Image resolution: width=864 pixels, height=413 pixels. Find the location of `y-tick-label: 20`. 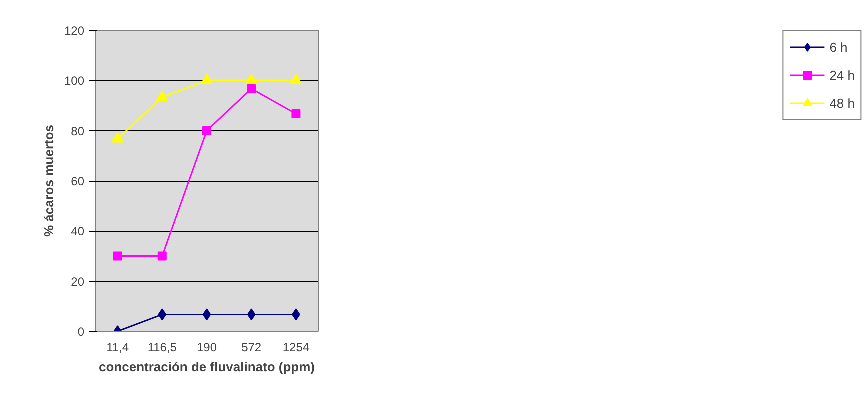

y-tick-label: 20 is located at coordinates (78, 281).